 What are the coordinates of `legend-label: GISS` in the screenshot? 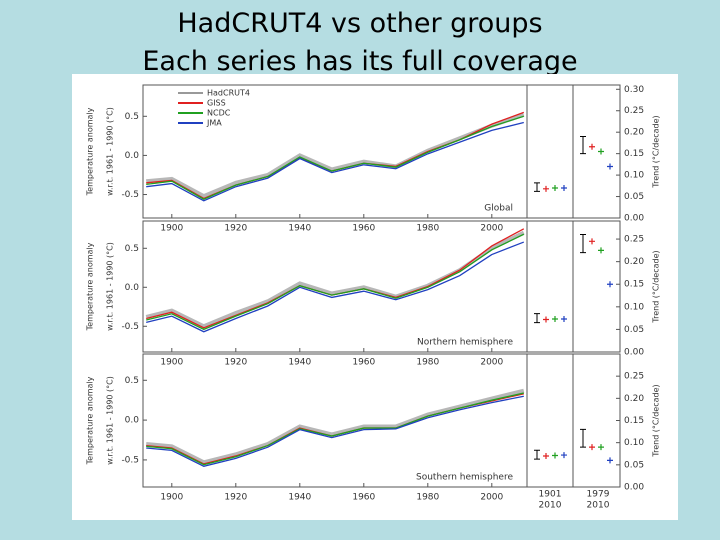 It's located at (216, 103).